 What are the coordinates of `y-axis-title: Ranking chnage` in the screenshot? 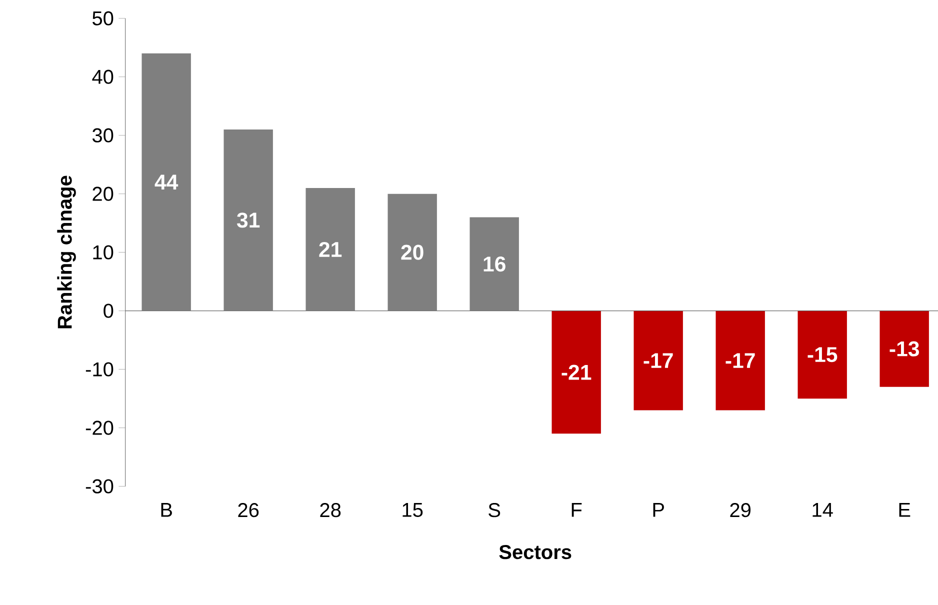 It's located at (66, 252).